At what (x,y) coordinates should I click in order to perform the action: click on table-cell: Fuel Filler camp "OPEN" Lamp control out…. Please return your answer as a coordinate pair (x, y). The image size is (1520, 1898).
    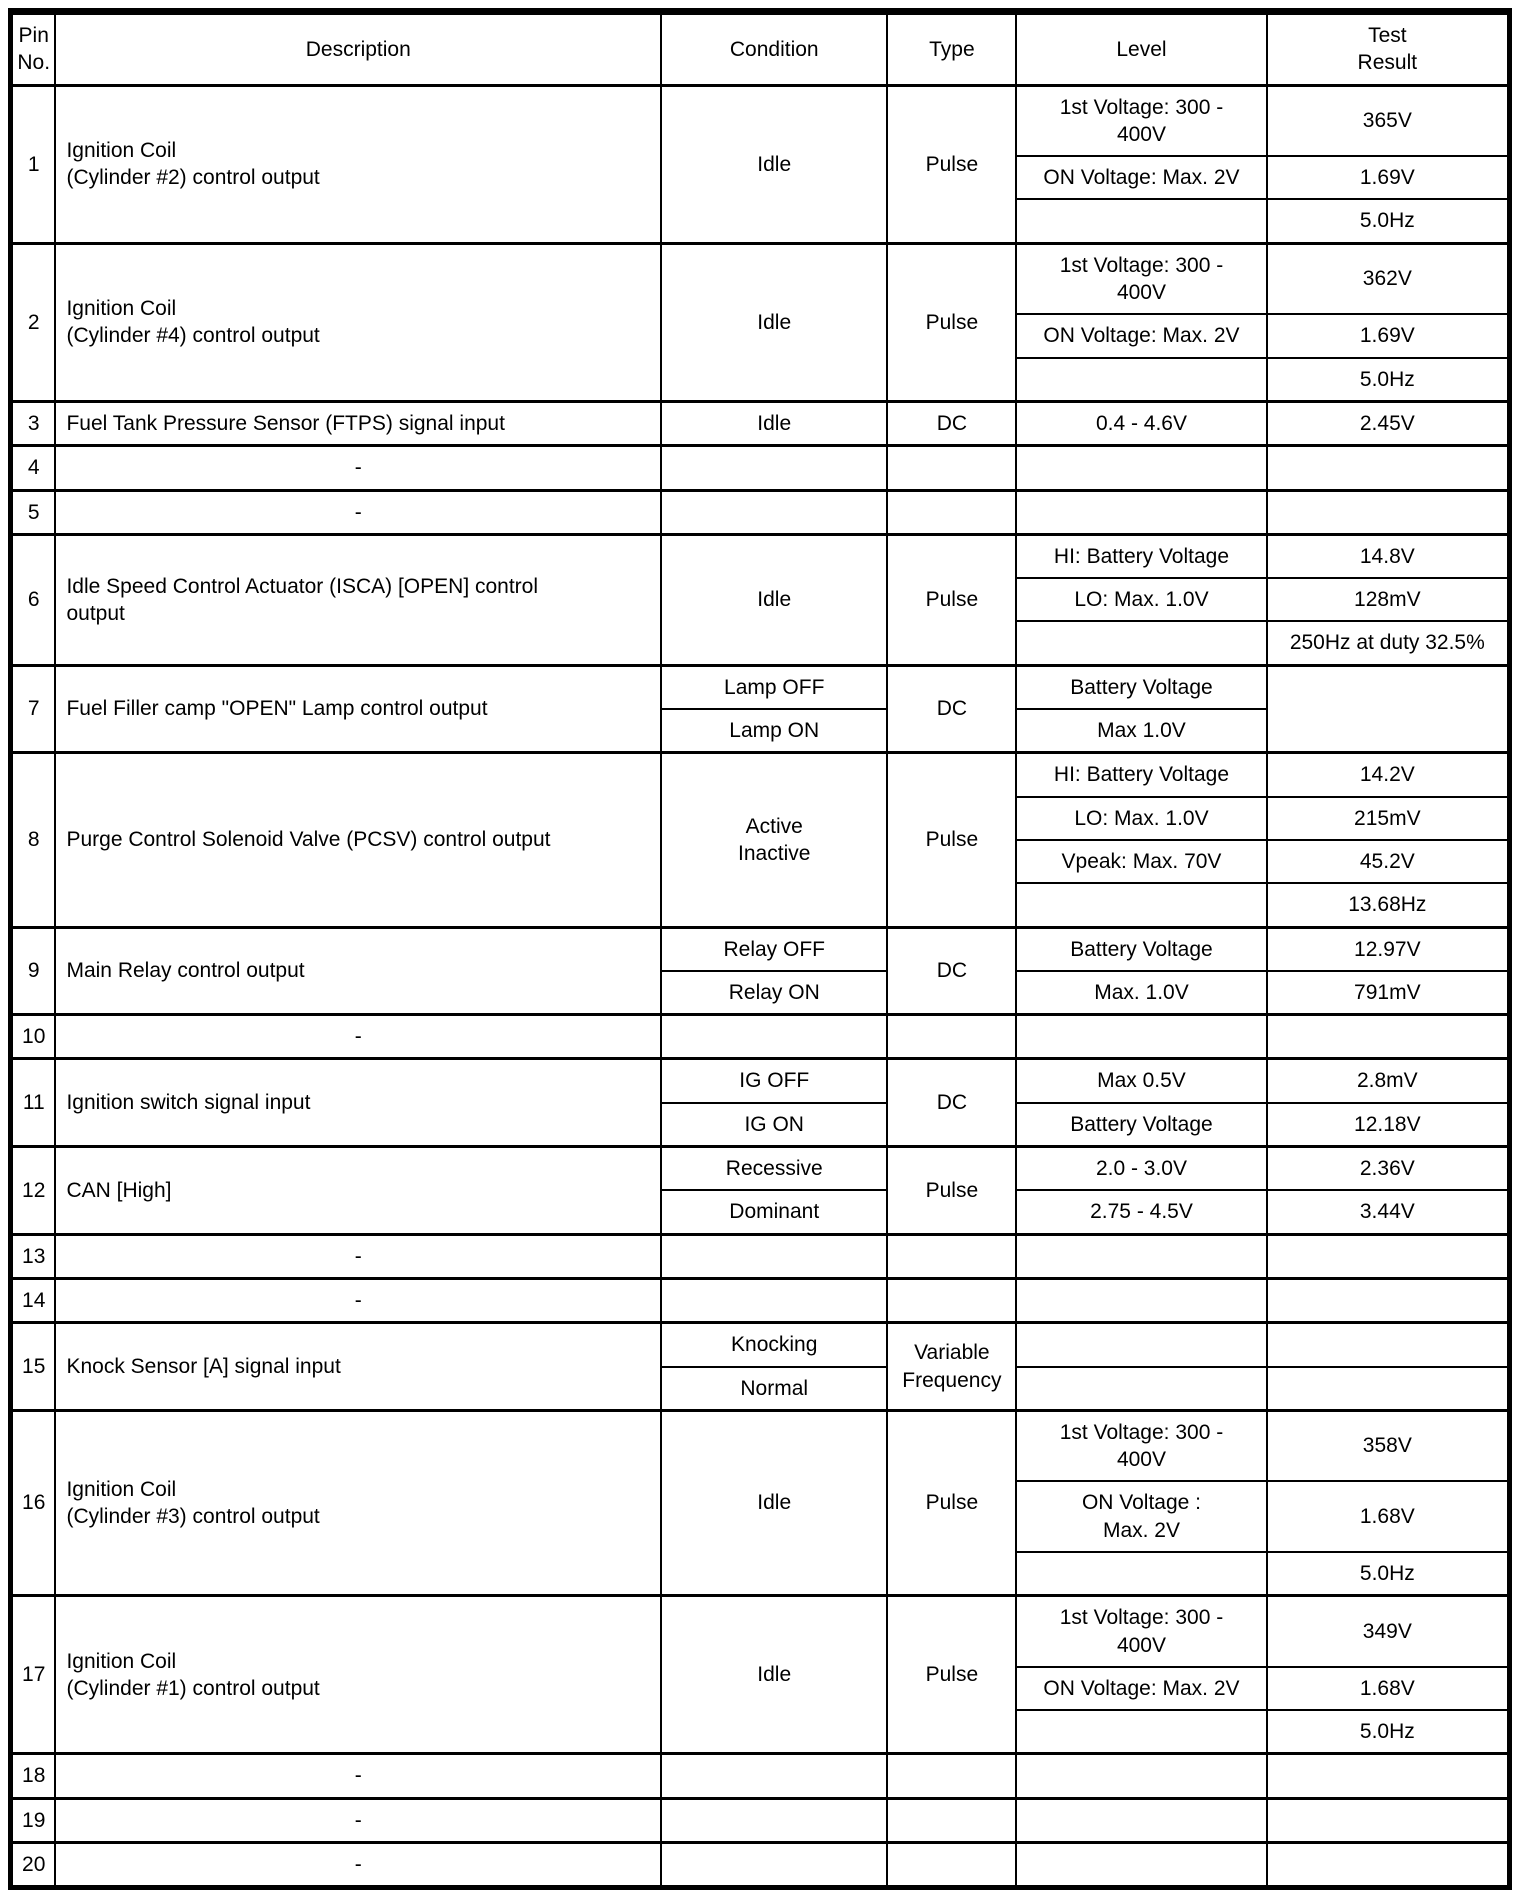
    Looking at the image, I should click on (358, 708).